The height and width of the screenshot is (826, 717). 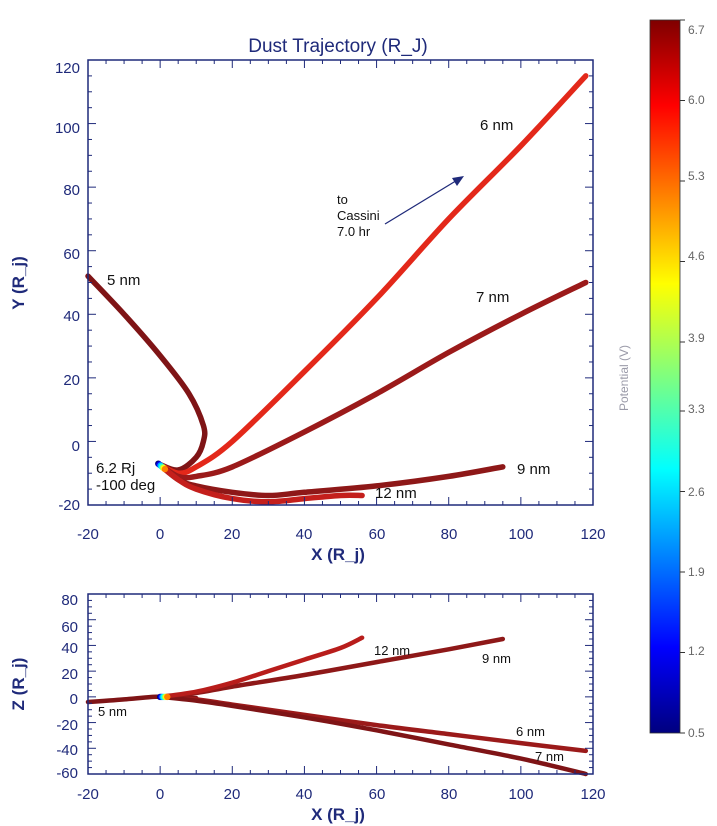 I want to click on y-tick-label: 120, so click(x=67, y=68).